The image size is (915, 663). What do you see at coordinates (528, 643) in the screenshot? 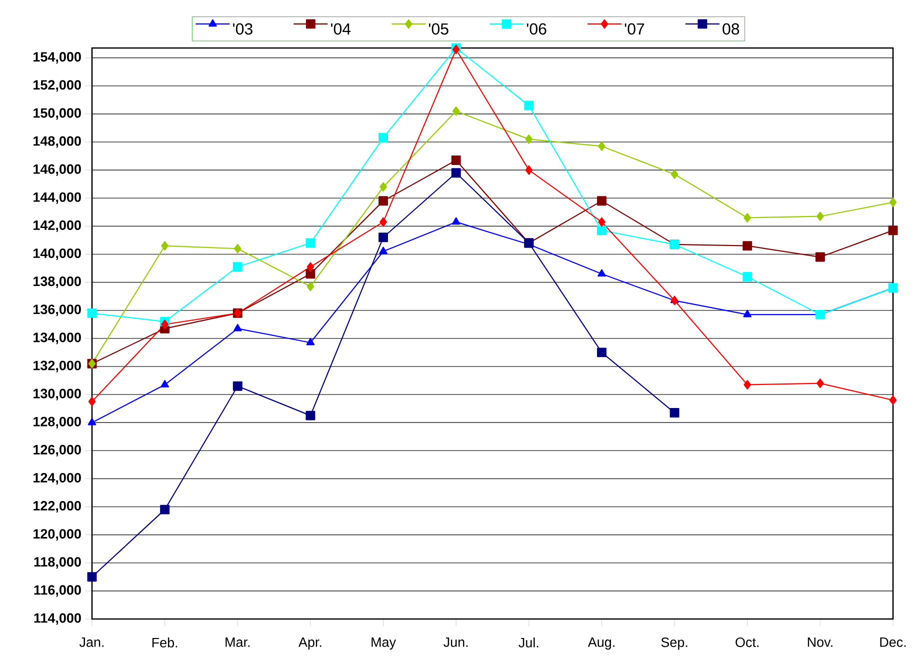
I see `x-tick-label: Jul.` at bounding box center [528, 643].